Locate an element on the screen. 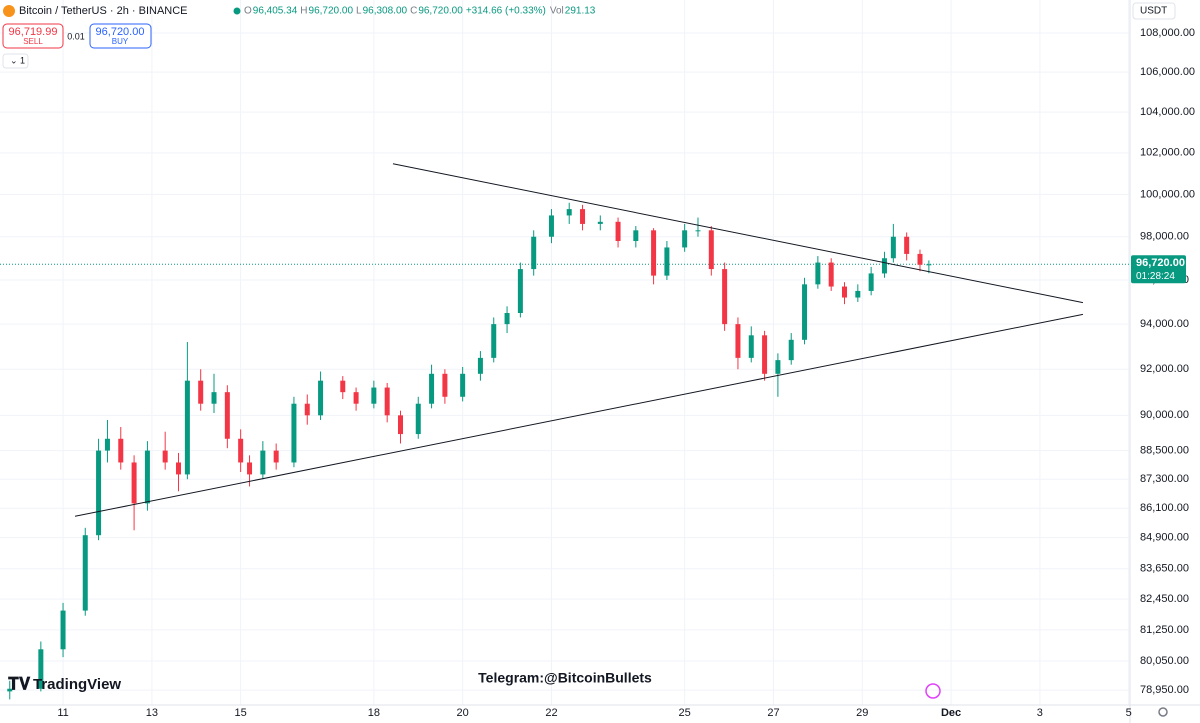 The image size is (1200, 723). sell-price: 96,719.99 is located at coordinates (33, 32).